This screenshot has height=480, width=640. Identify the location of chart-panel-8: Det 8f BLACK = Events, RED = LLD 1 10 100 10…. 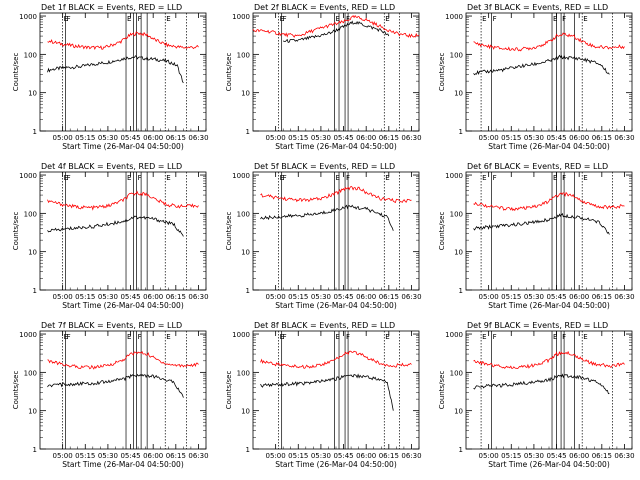
(323, 395).